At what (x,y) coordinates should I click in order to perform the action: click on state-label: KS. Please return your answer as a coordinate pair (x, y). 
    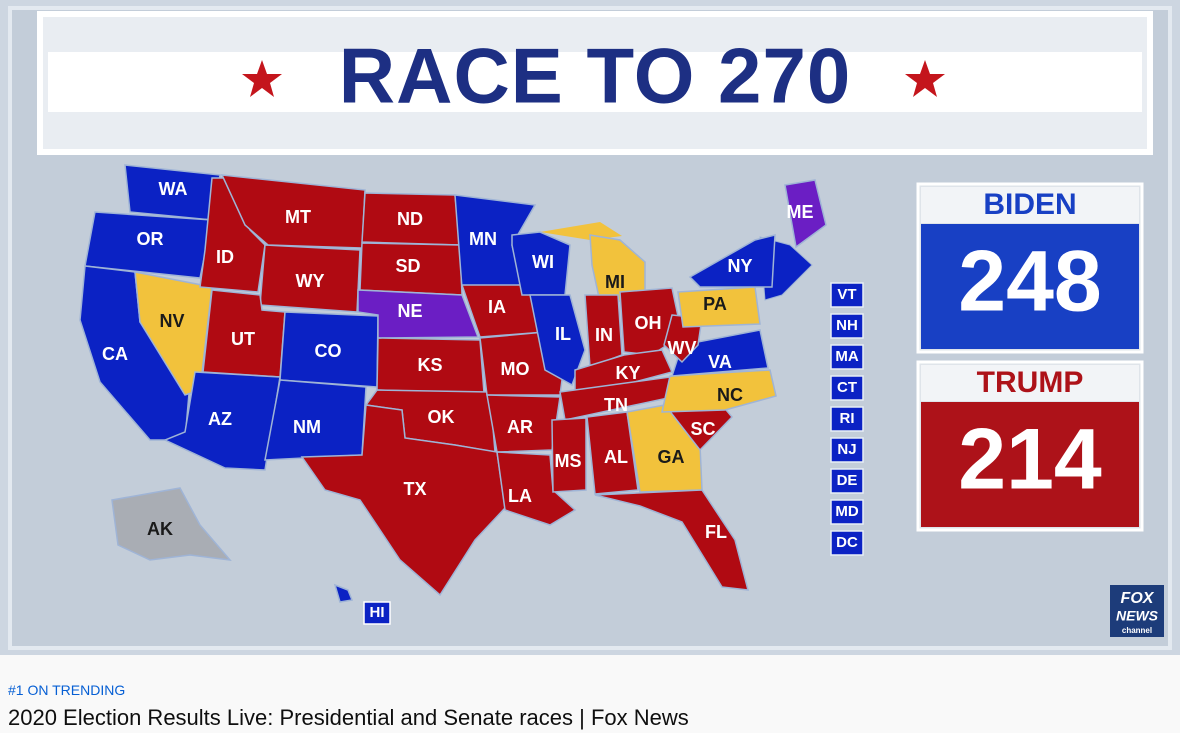
    Looking at the image, I should click on (429, 365).